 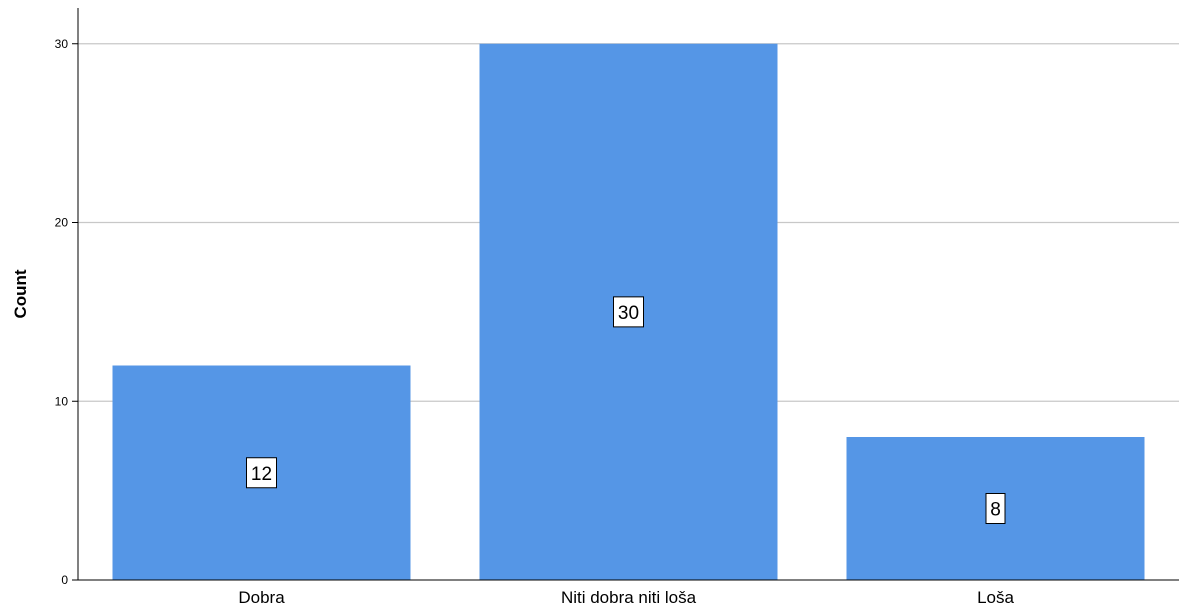 I want to click on data-label: 30, so click(x=628, y=313).